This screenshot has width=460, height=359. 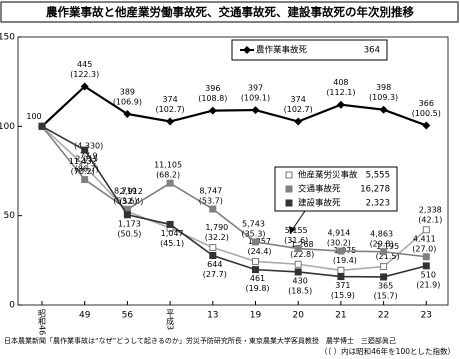 What do you see at coordinates (378, 176) in the screenshot?
I see `legend-value: 5,555` at bounding box center [378, 176].